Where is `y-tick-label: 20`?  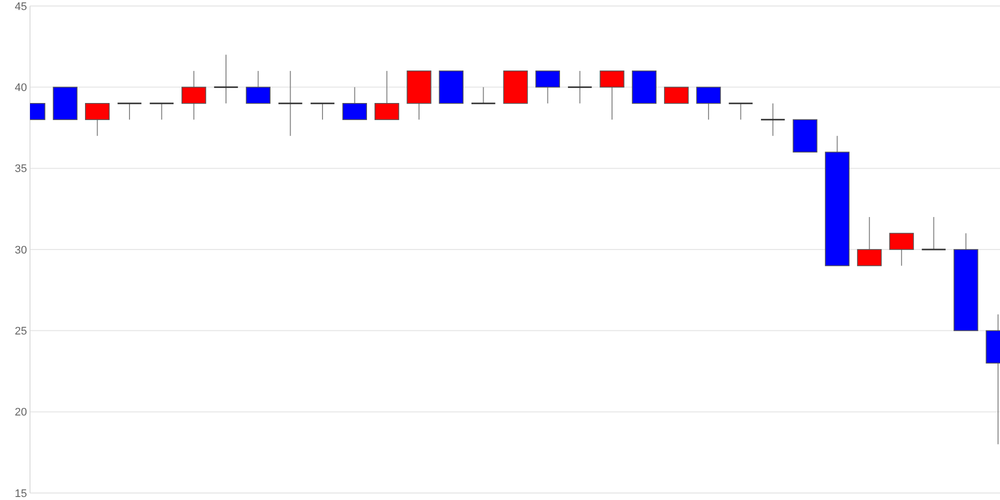
y-tick-label: 20 is located at coordinates (20, 412).